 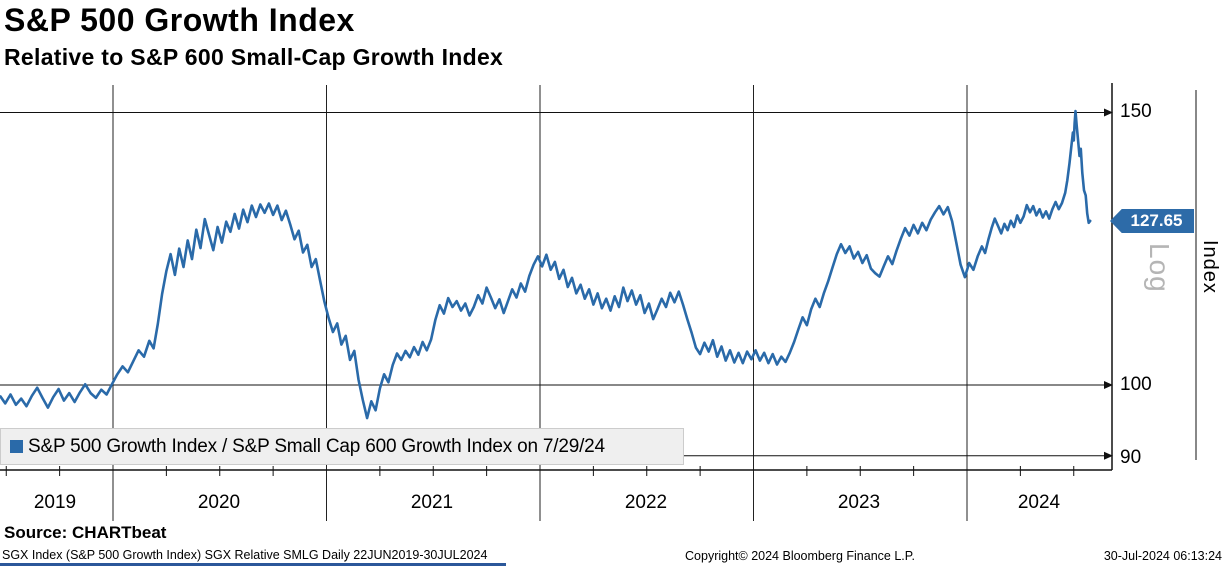 What do you see at coordinates (253, 564) in the screenshot?
I see `bottom-highlight-bar` at bounding box center [253, 564].